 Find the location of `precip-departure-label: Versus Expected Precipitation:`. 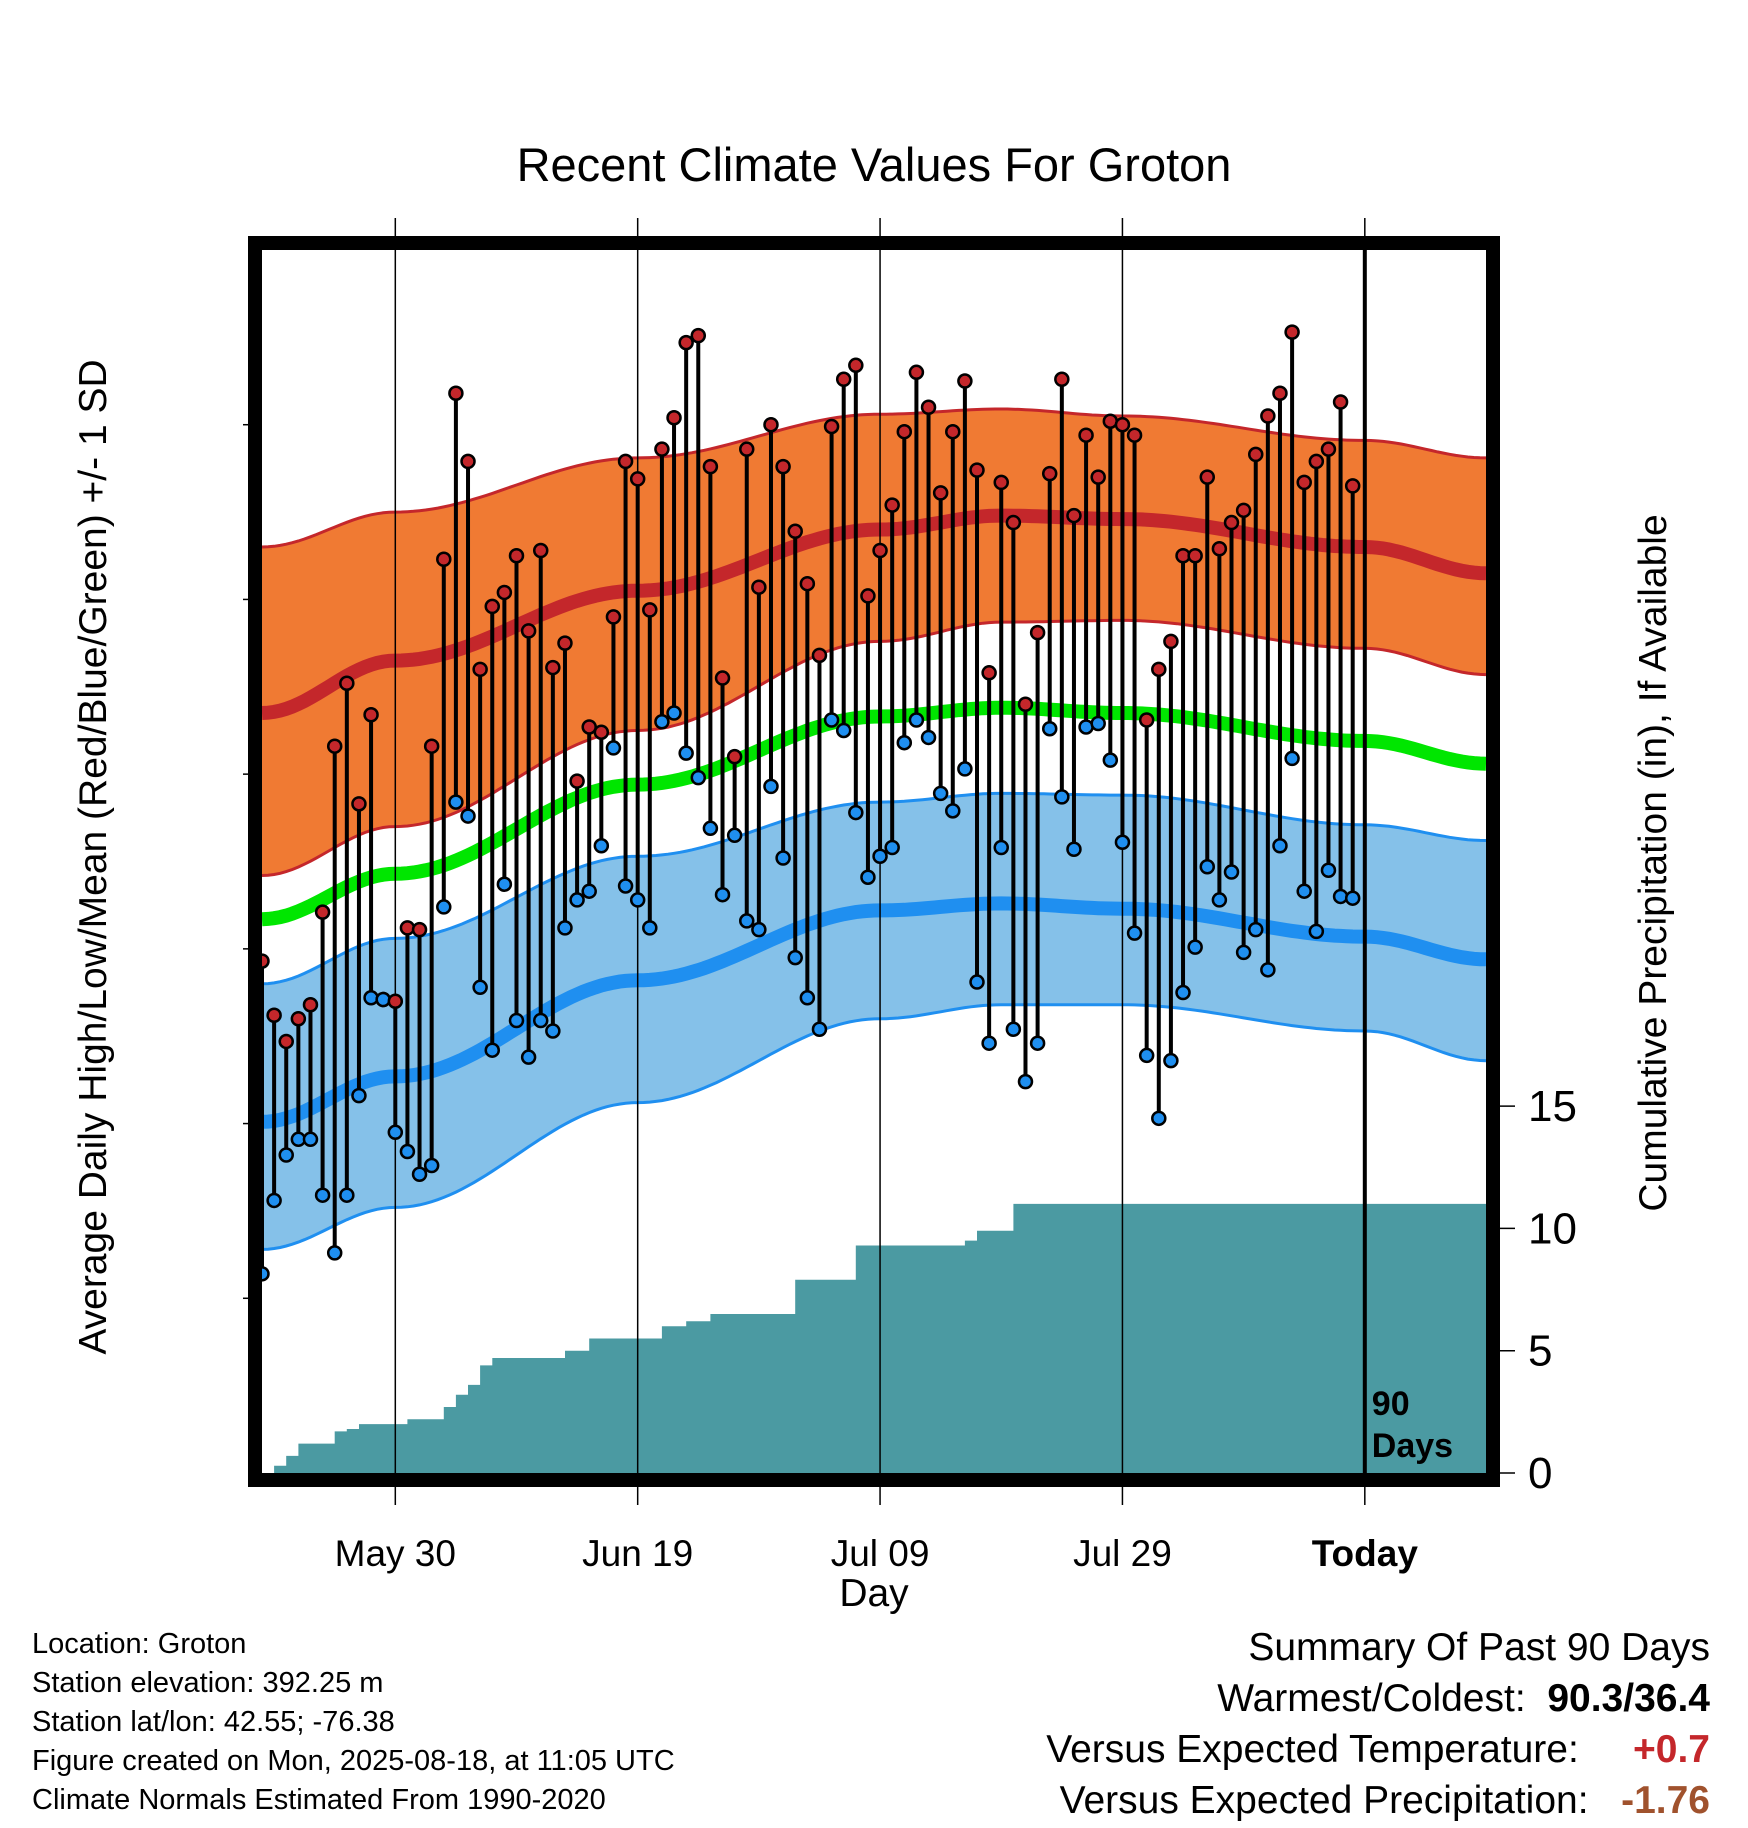

precip-departure-label: Versus Expected Precipitation: is located at coordinates (1324, 1800).